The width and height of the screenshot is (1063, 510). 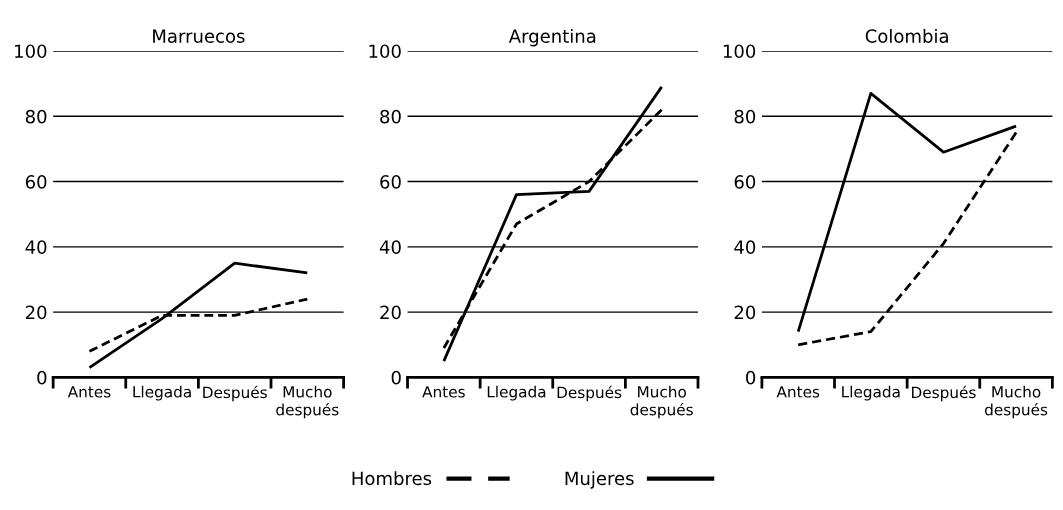 What do you see at coordinates (392, 478) in the screenshot?
I see `legend-label: Hombres` at bounding box center [392, 478].